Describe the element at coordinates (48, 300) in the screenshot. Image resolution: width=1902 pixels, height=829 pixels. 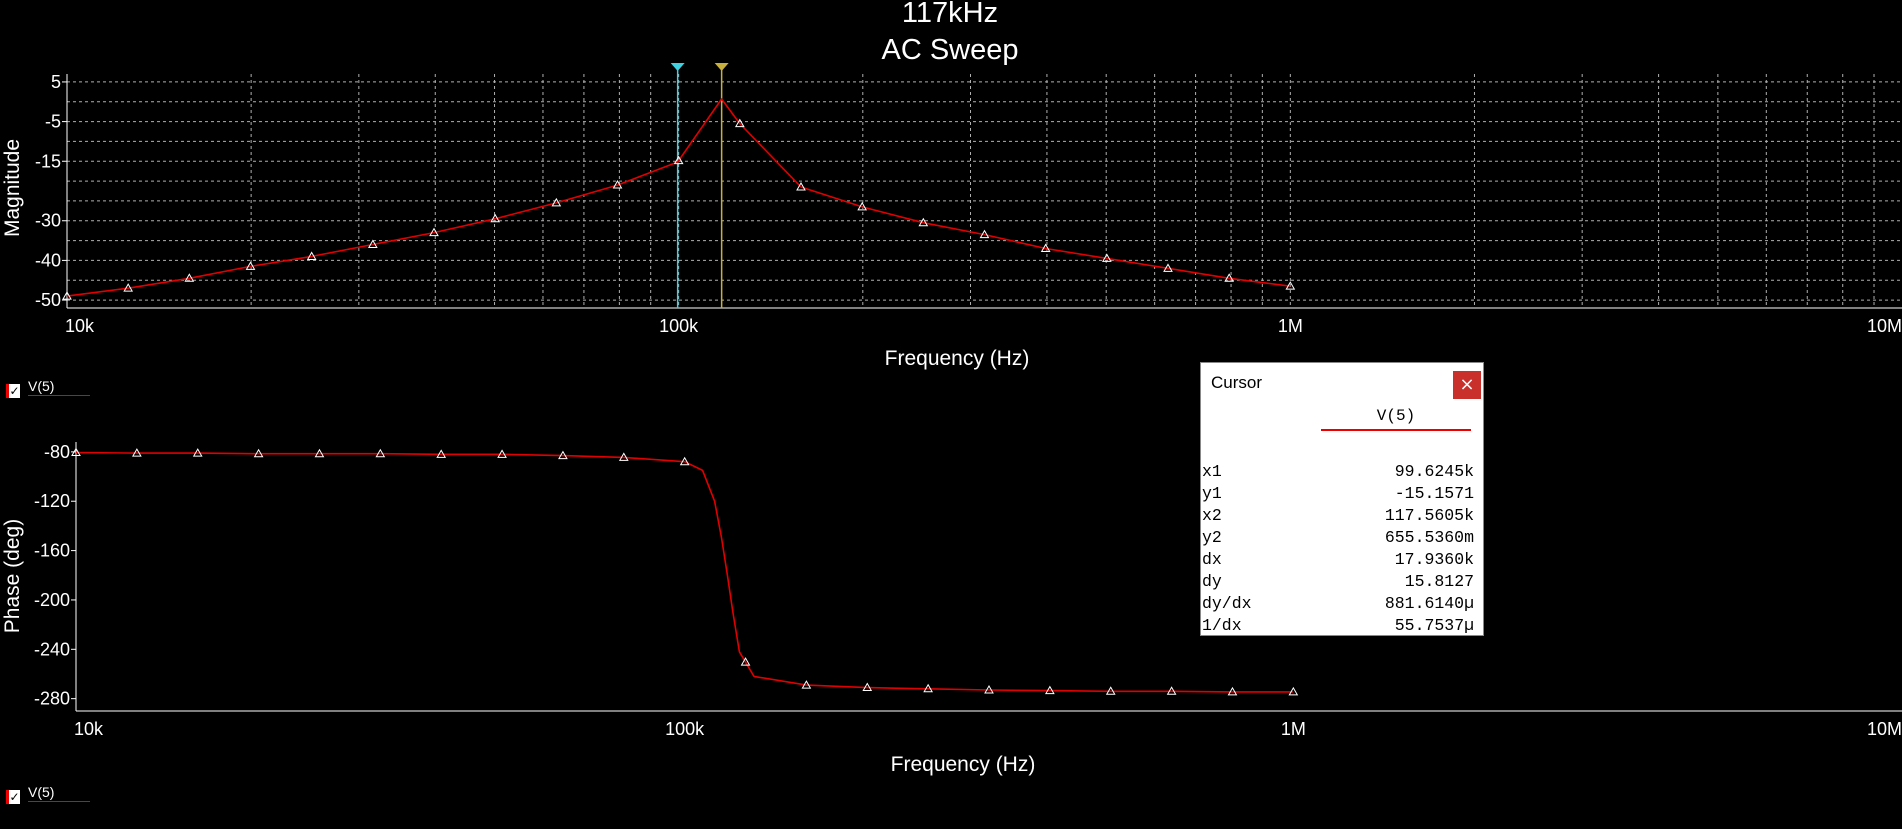
I see `y-tick-label: -50` at that location.